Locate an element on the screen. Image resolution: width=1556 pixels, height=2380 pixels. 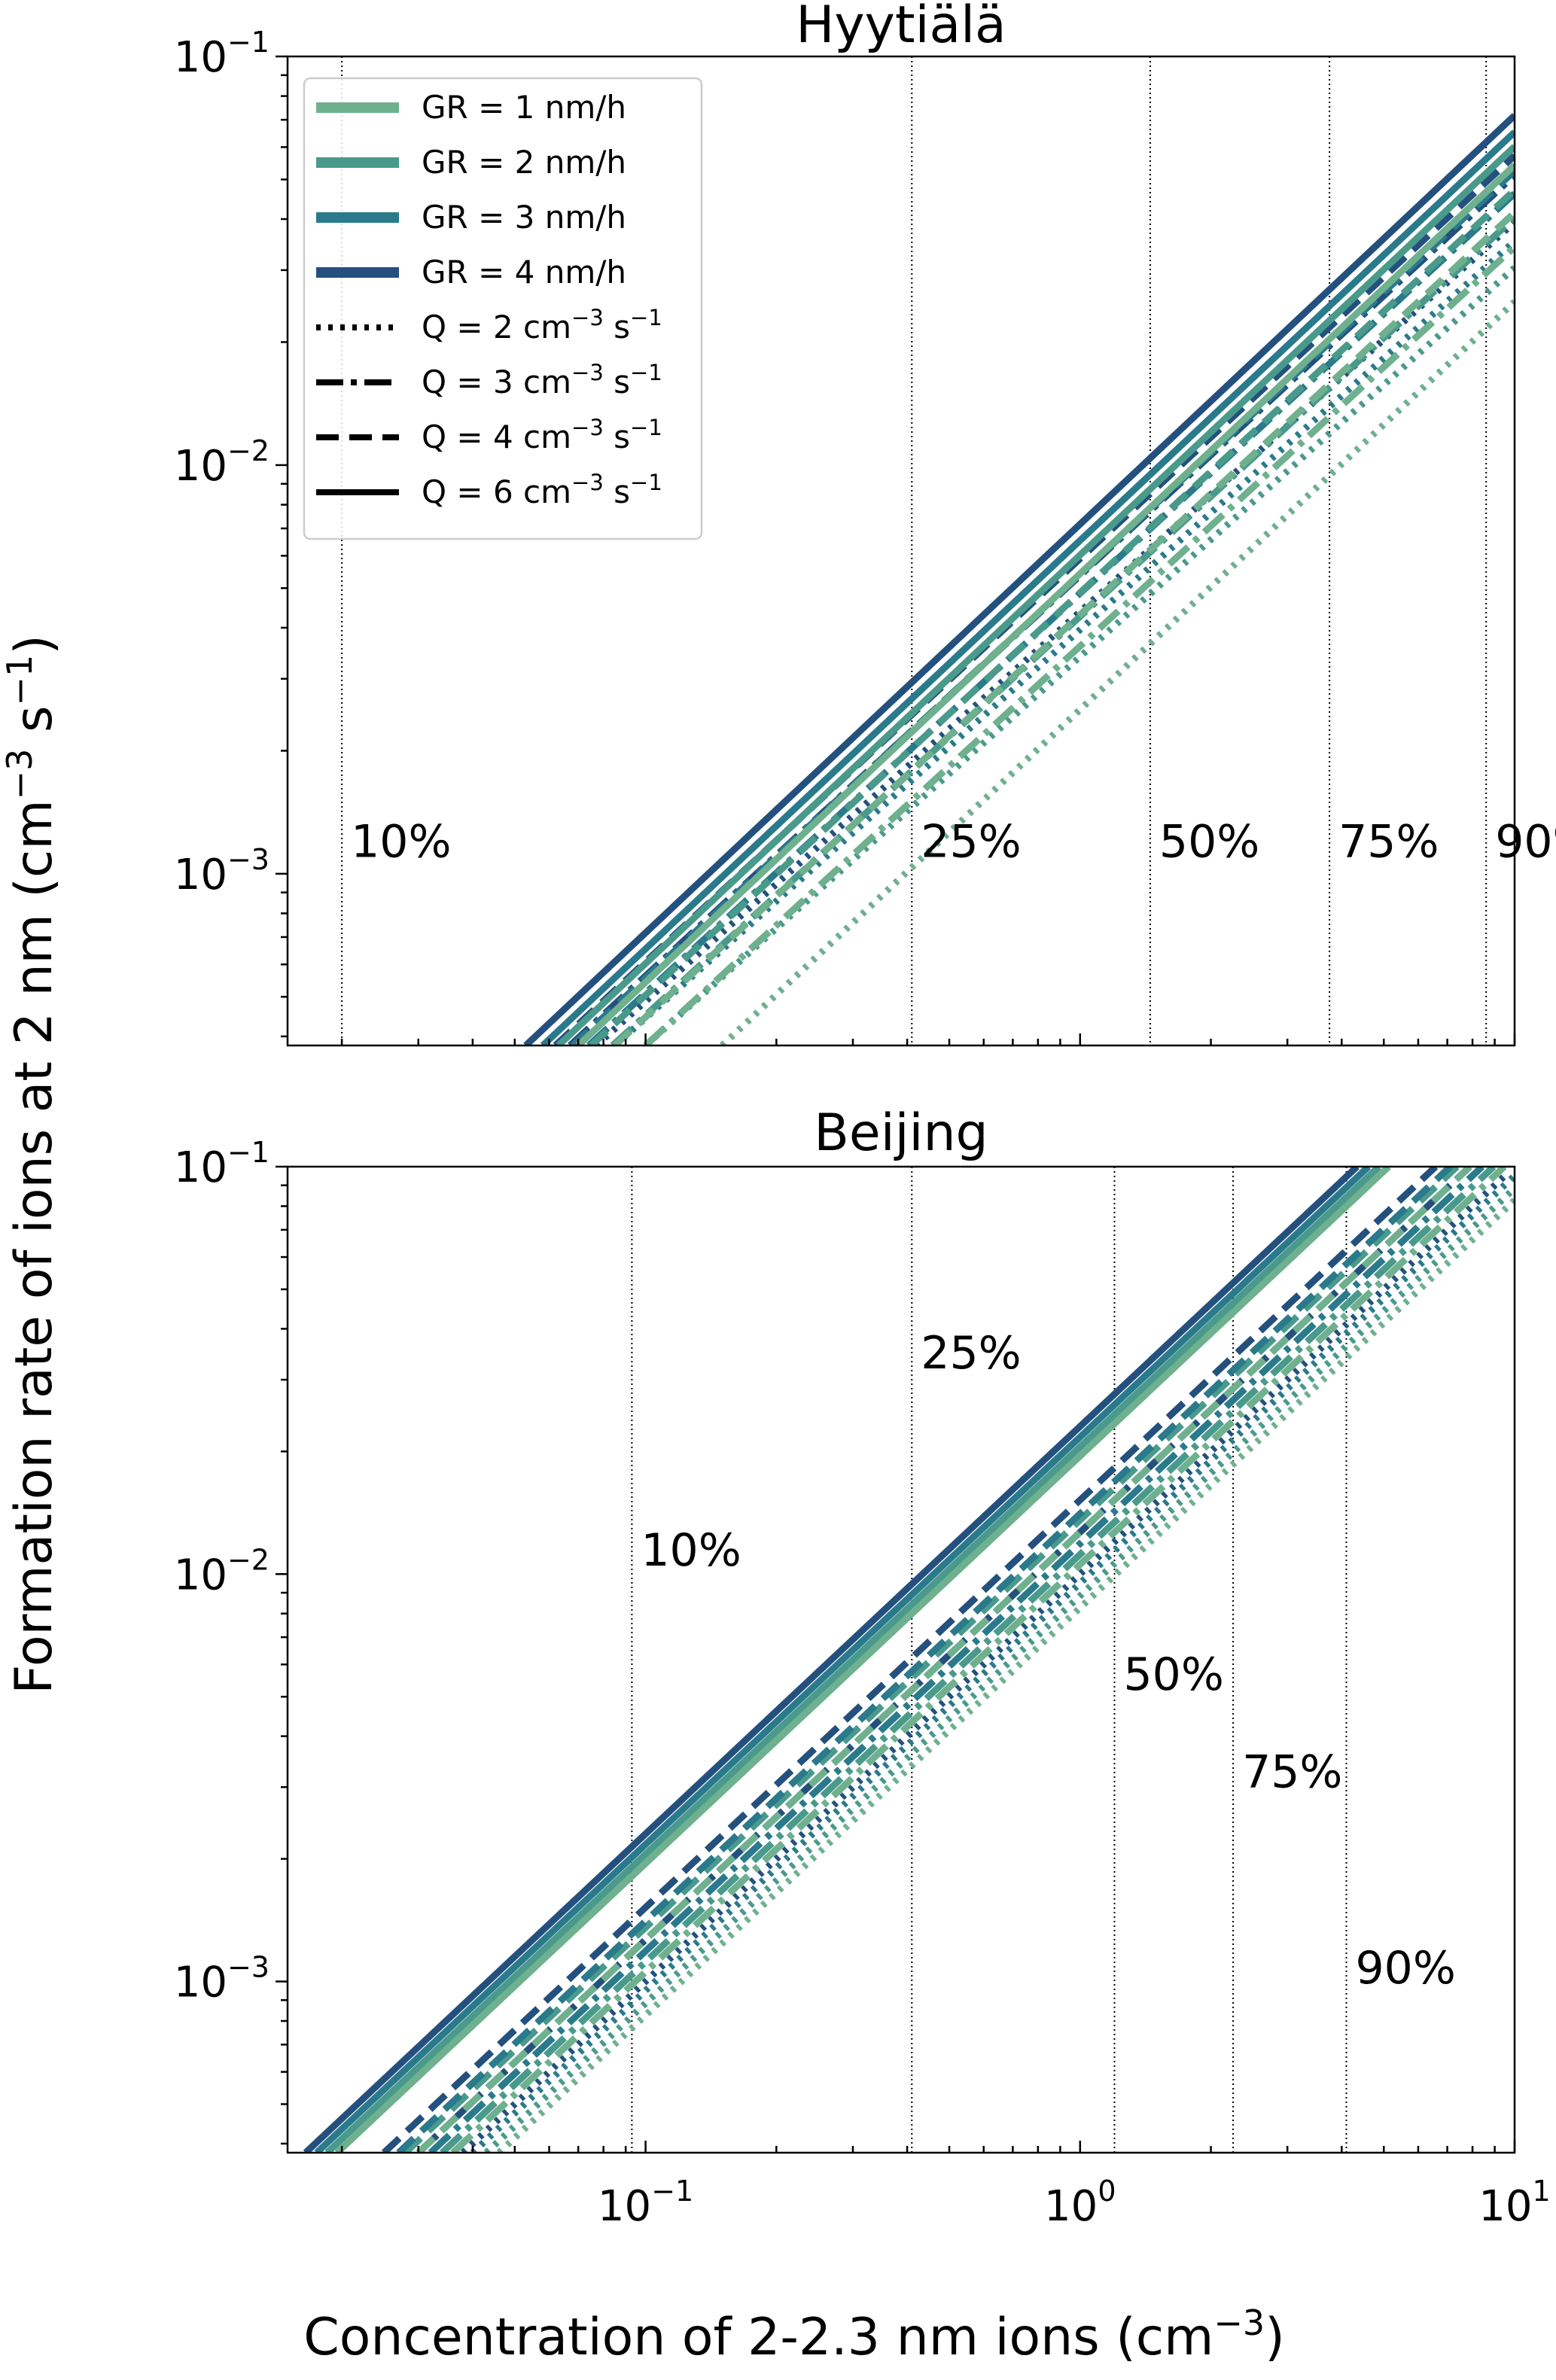
legend-entry-gr3: GR = 3 nm/h is located at coordinates (471, 217).